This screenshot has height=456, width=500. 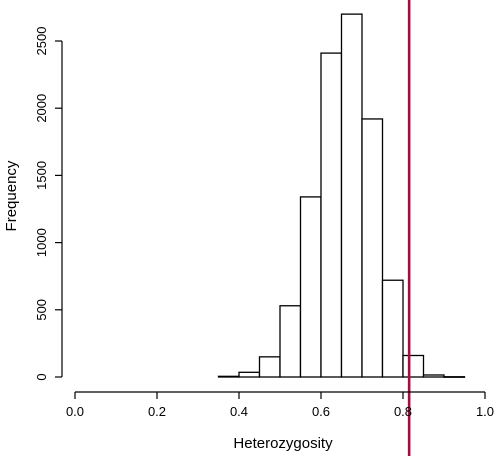 I want to click on x-tick-label-0: 0.0, so click(x=75, y=411).